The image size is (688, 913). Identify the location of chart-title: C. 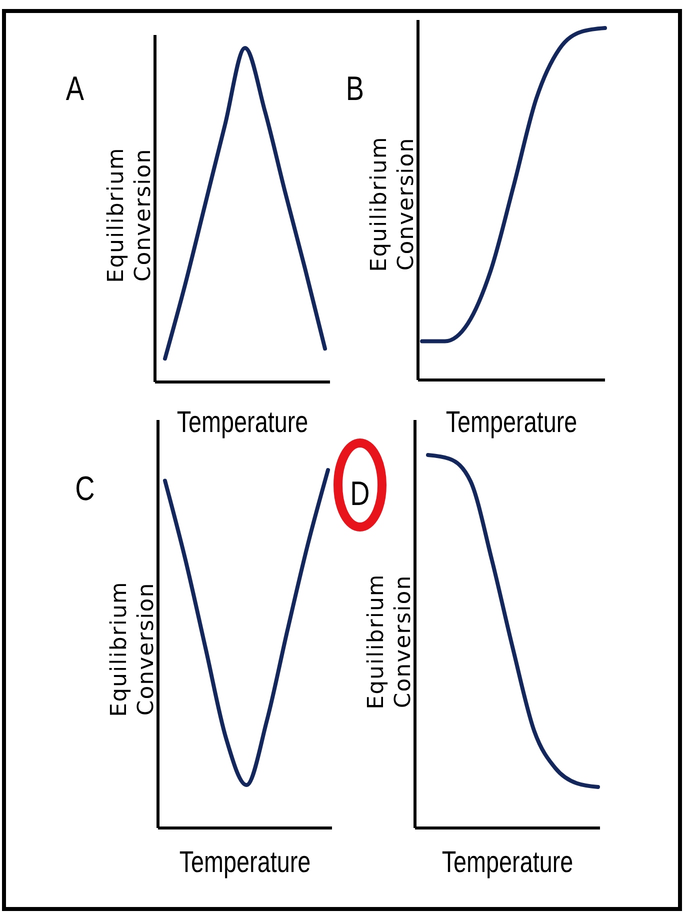
(85, 488).